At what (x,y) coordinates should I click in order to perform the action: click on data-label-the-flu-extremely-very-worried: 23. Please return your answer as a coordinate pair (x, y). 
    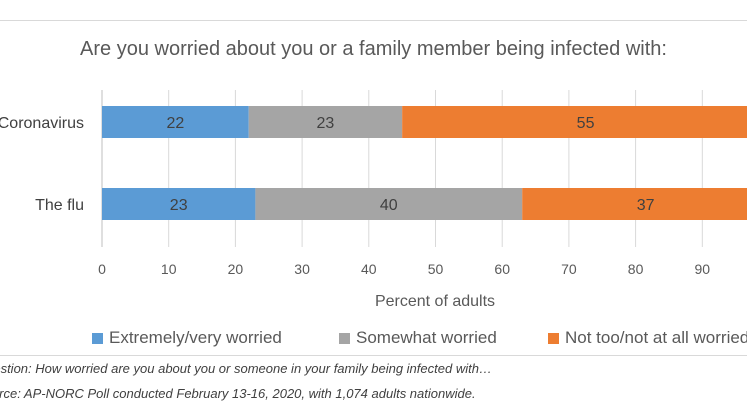
    Looking at the image, I should click on (179, 205).